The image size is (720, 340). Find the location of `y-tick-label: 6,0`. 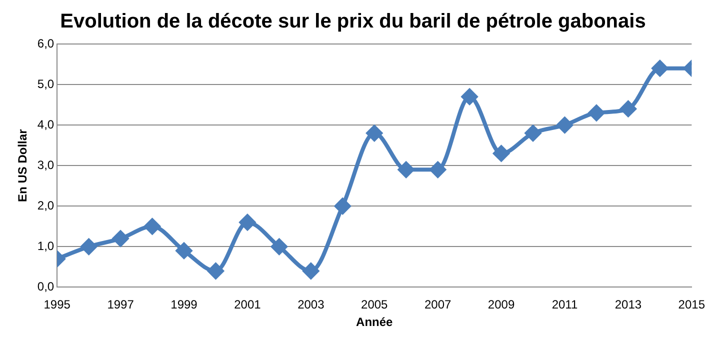

y-tick-label: 6,0 is located at coordinates (45, 43).